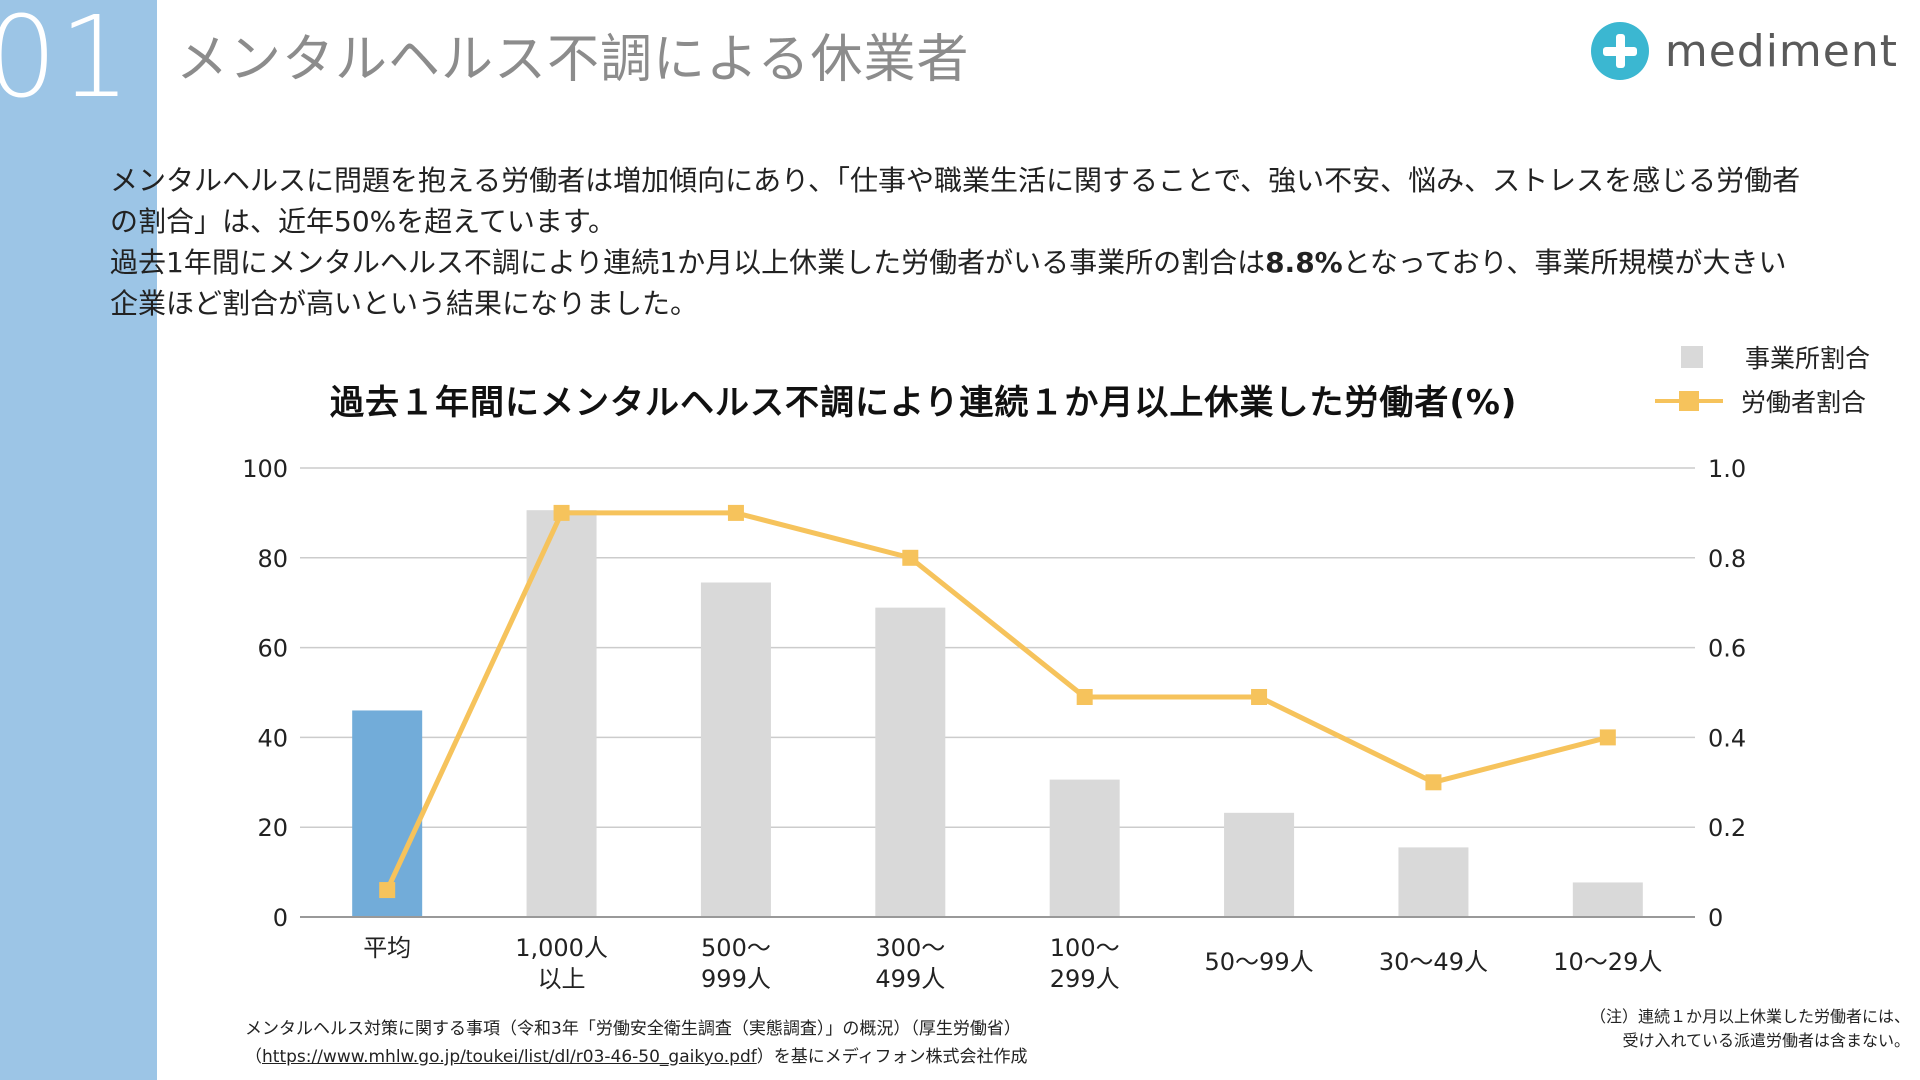 This screenshot has width=1920, height=1080. Describe the element at coordinates (1781, 51) in the screenshot. I see `brand-name: mediment` at that location.